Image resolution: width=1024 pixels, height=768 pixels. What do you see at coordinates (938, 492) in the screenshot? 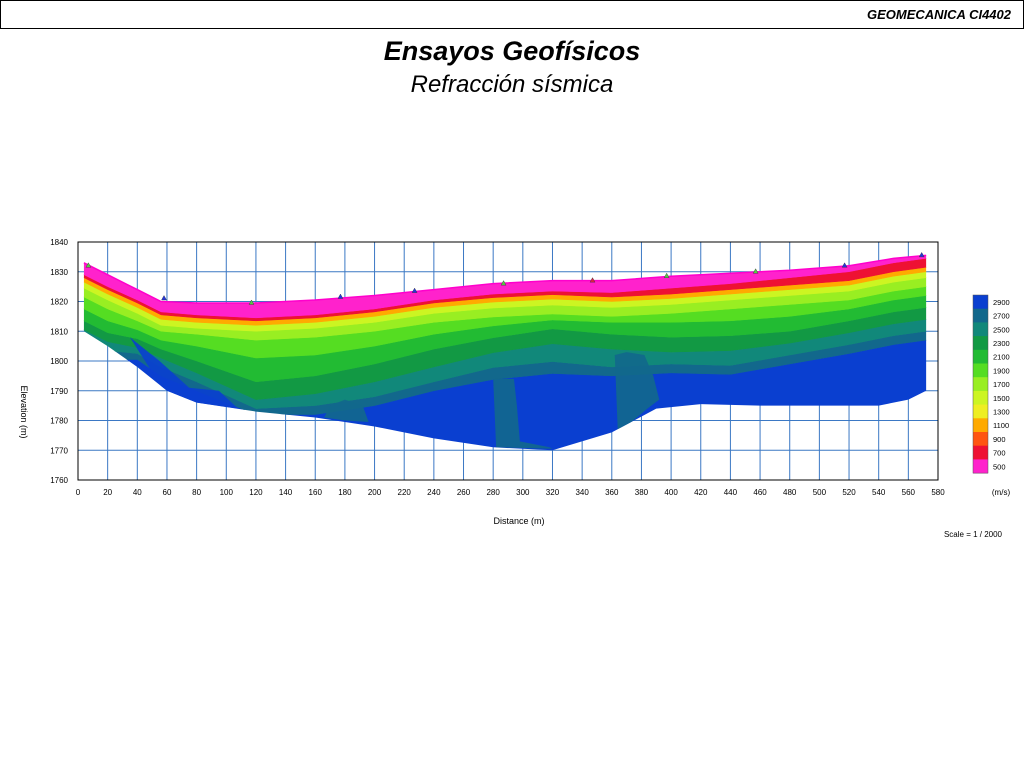
I see `x-tick-label: 580` at bounding box center [938, 492].